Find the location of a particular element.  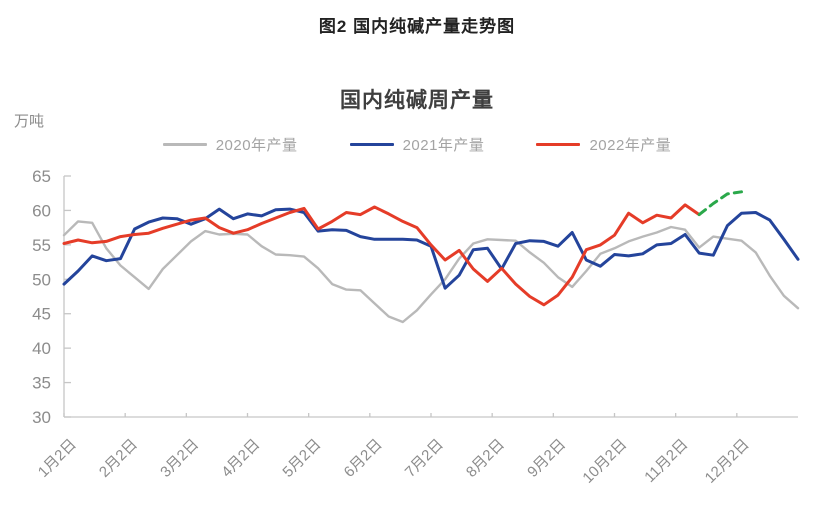

y-tick-label: 45 is located at coordinates (41, 314).